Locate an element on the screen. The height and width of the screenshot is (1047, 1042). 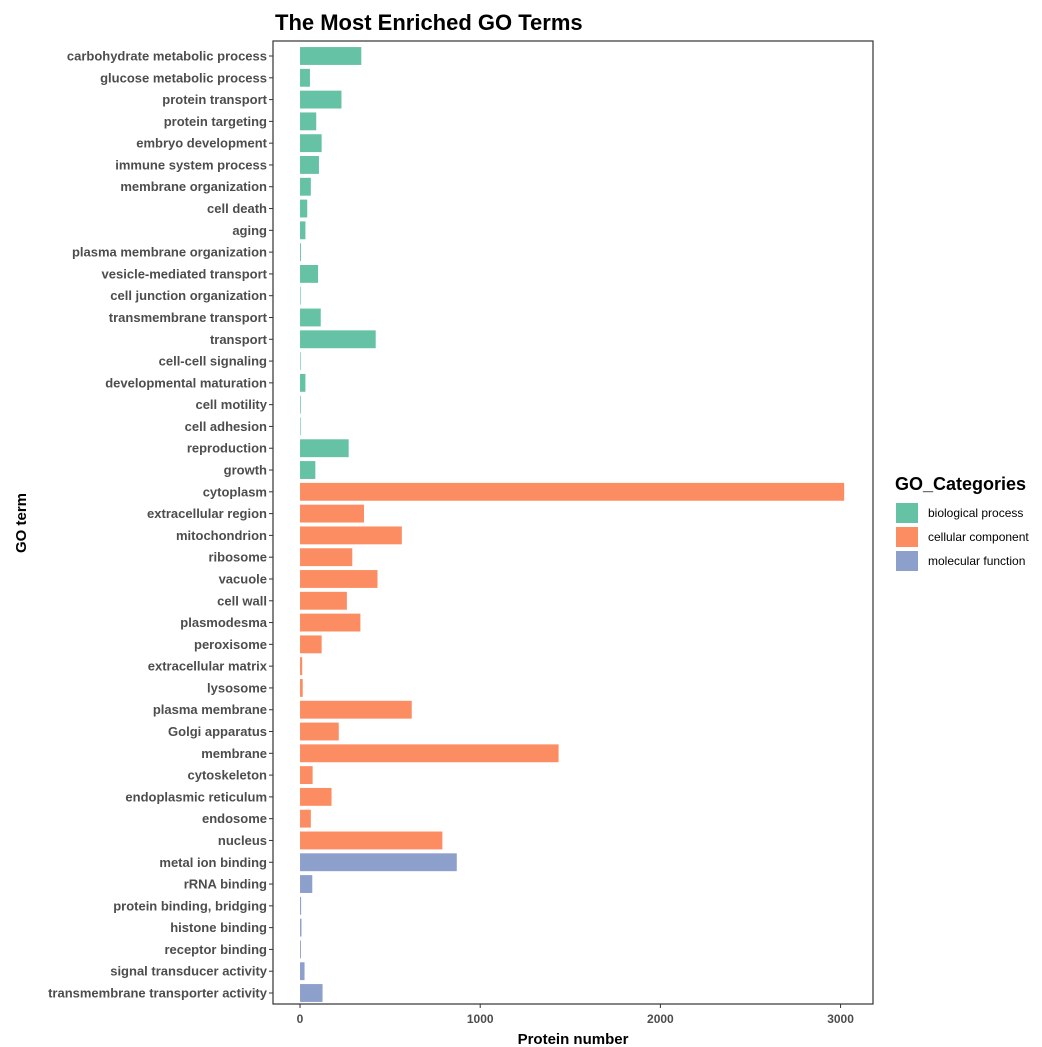
y-tick-label: histone binding is located at coordinates (218, 927).